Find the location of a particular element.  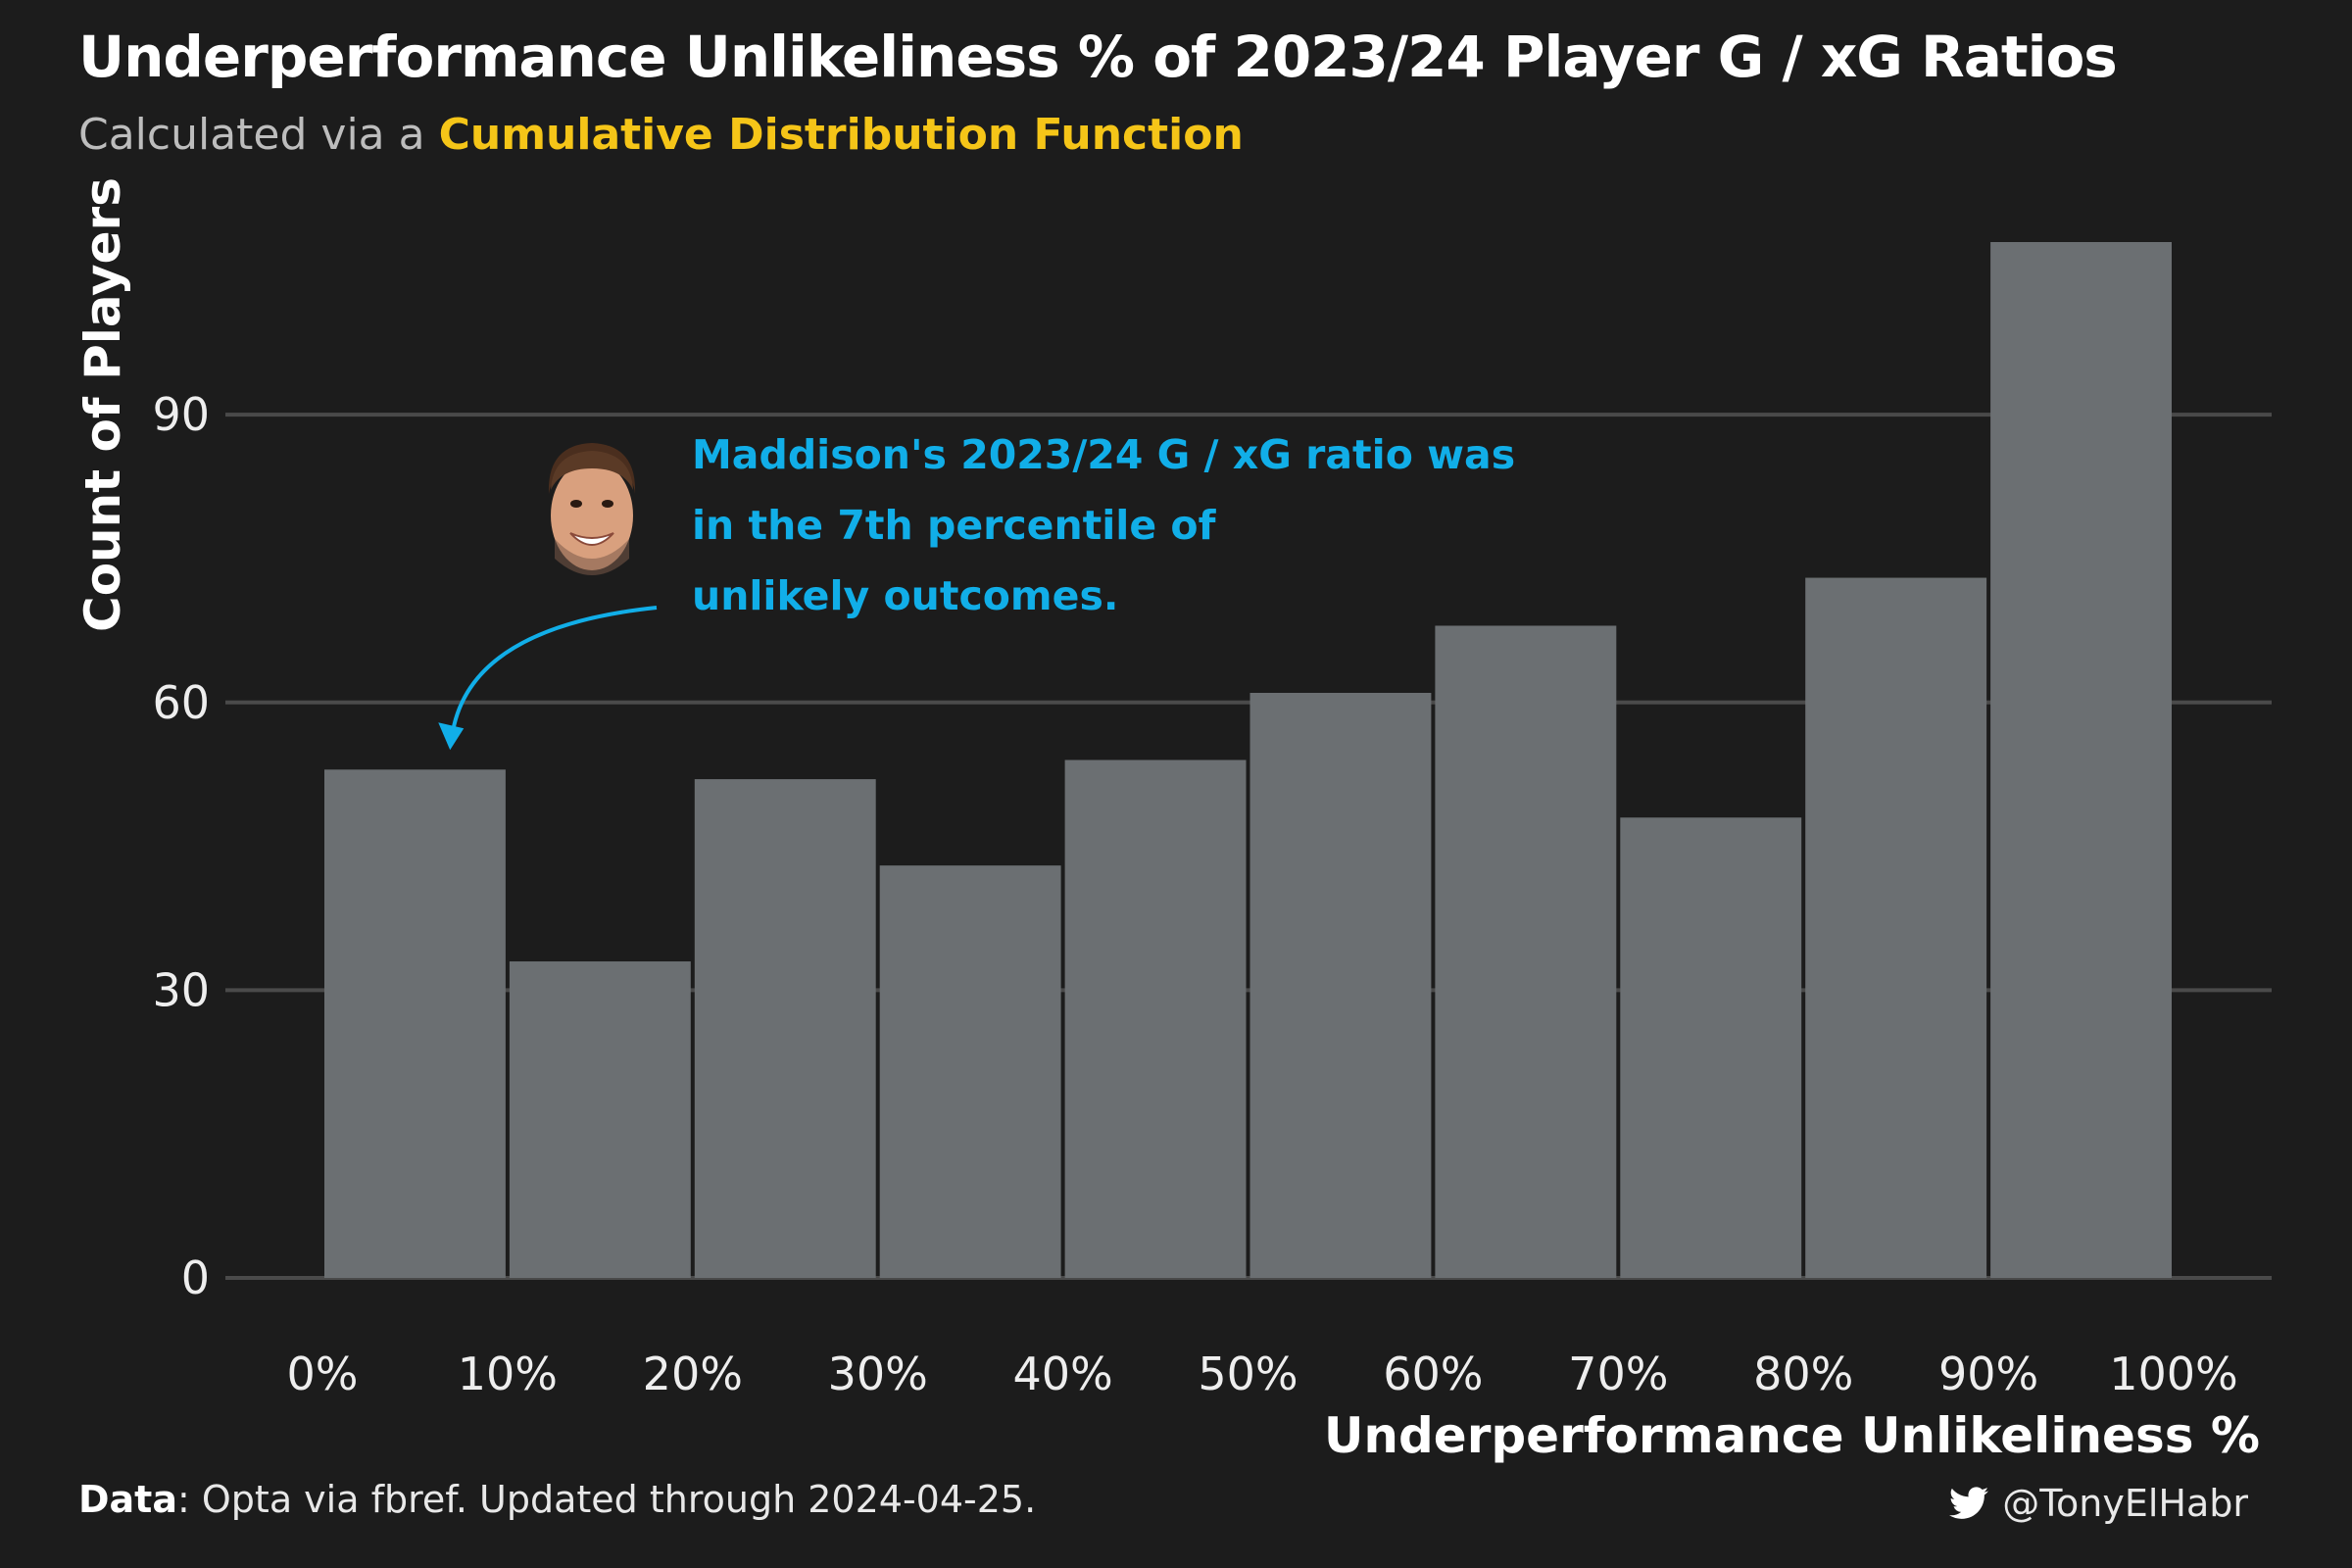

x-tick-label: 90% is located at coordinates (1988, 1374).